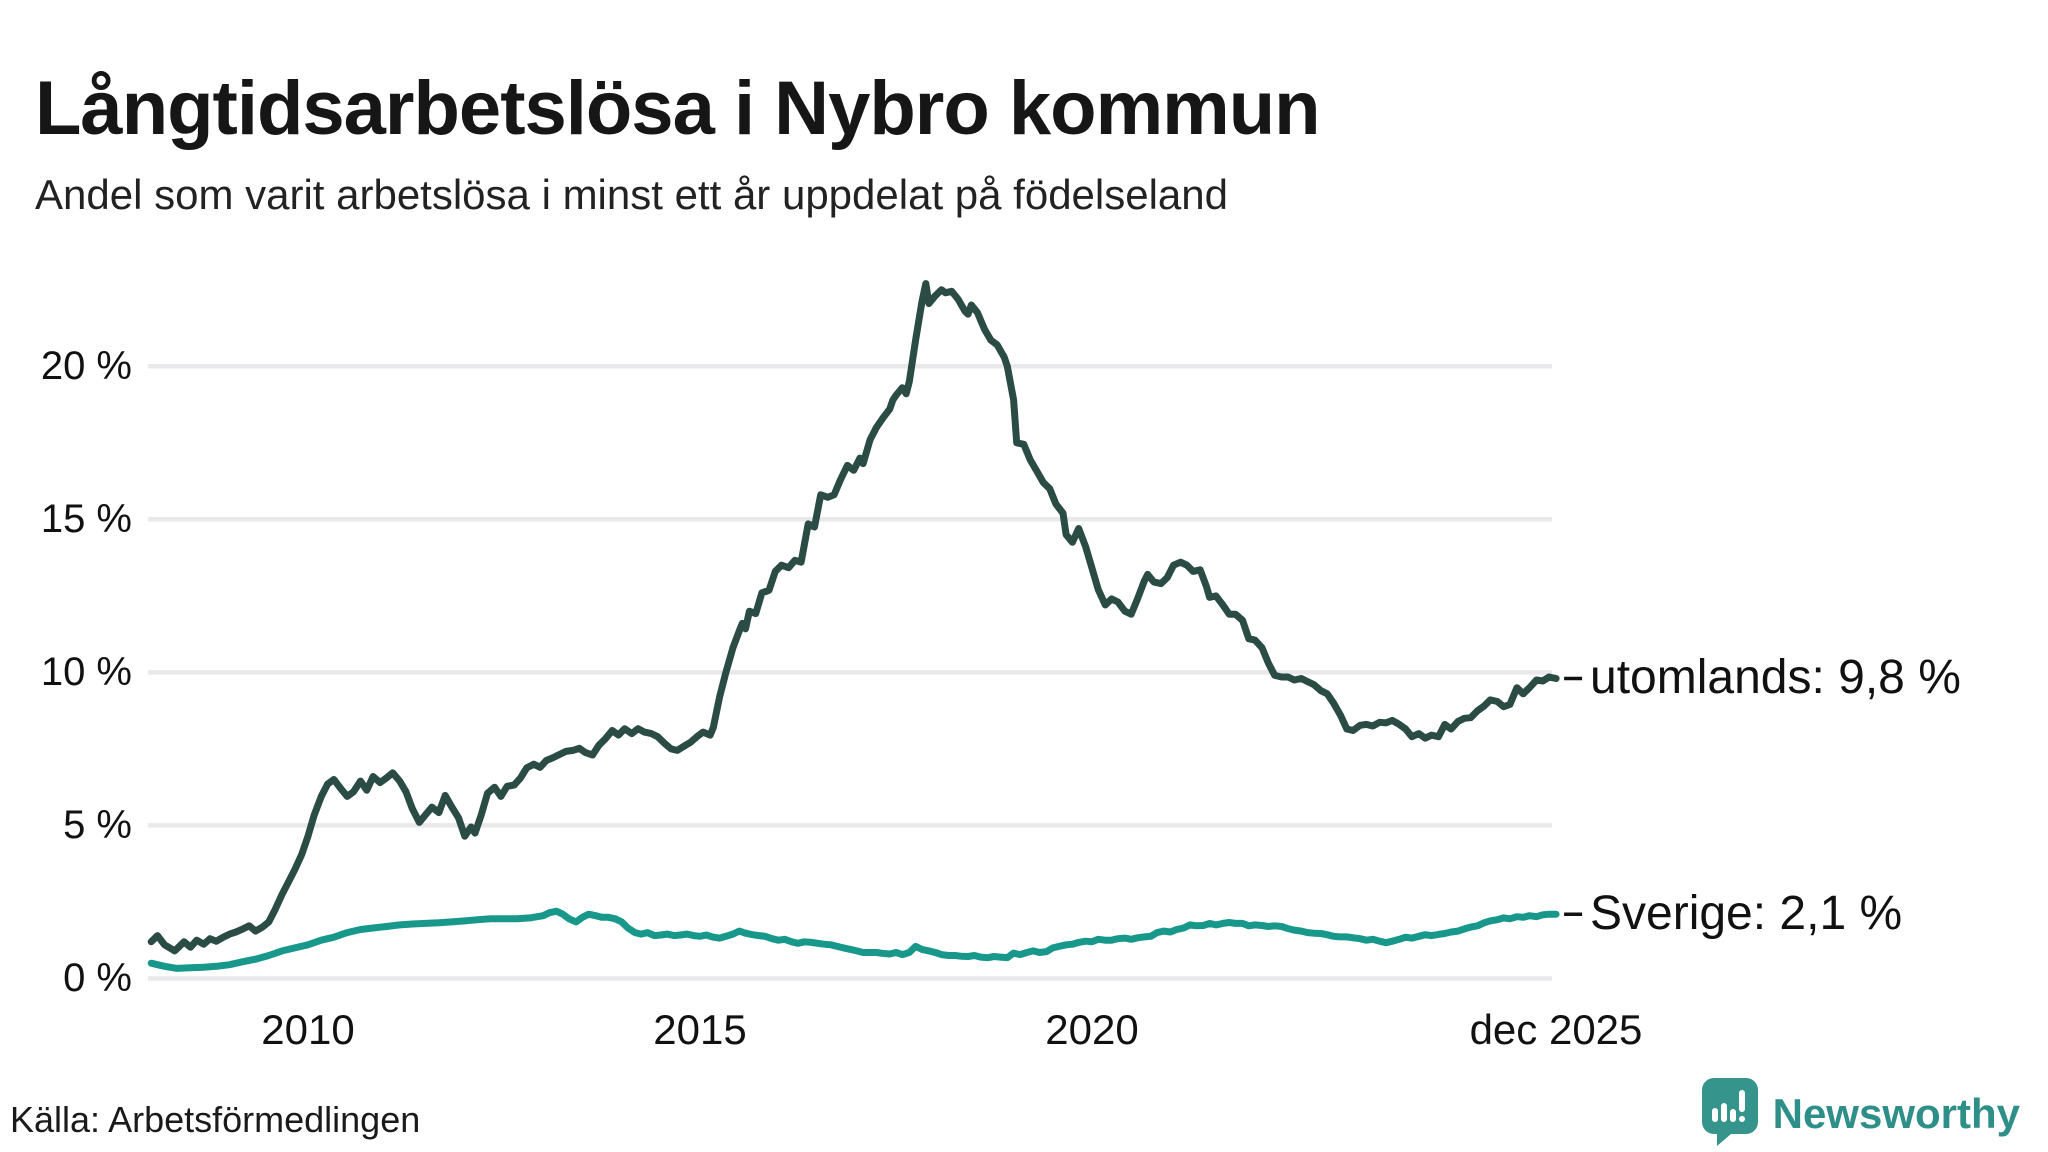 This screenshot has height=1152, width=2048. I want to click on y-axis-tick-5: 5 %, so click(97, 825).